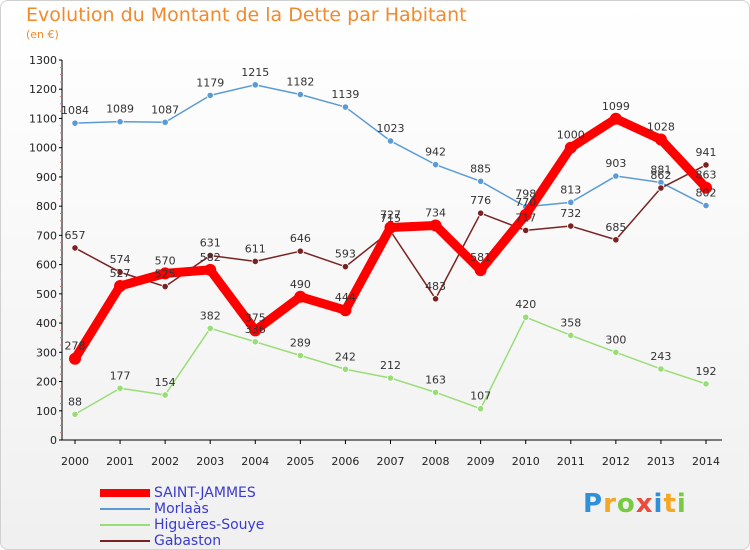 This screenshot has height=550, width=750. Describe the element at coordinates (481, 461) in the screenshot. I see `x-tick-label: 2009` at that location.